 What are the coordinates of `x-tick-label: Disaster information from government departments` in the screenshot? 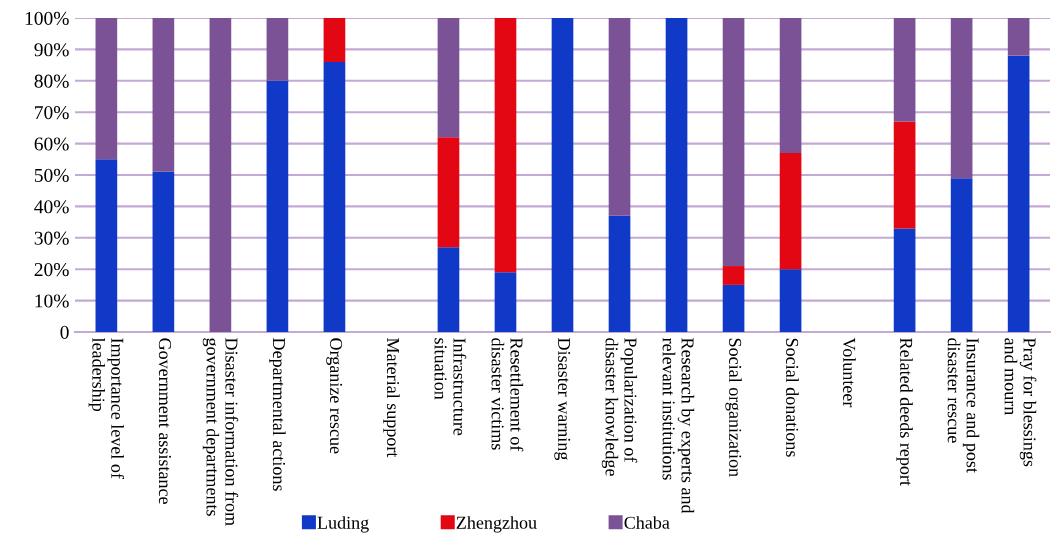 It's located at (220, 432).